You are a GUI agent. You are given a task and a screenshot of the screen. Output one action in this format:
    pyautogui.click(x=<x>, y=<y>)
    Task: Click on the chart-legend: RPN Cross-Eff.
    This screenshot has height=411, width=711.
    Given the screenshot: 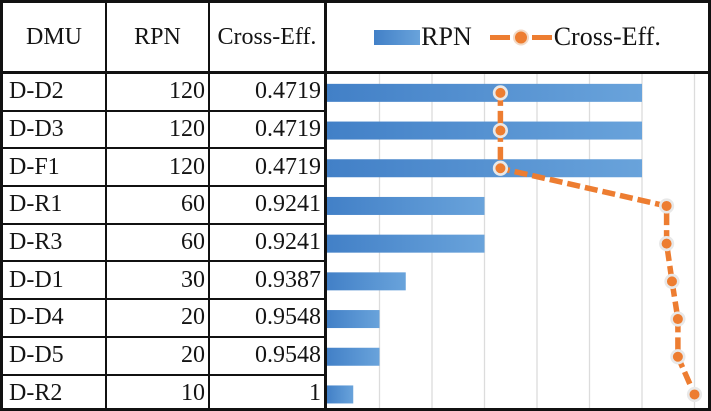 What is the action you would take?
    pyautogui.click(x=517, y=38)
    